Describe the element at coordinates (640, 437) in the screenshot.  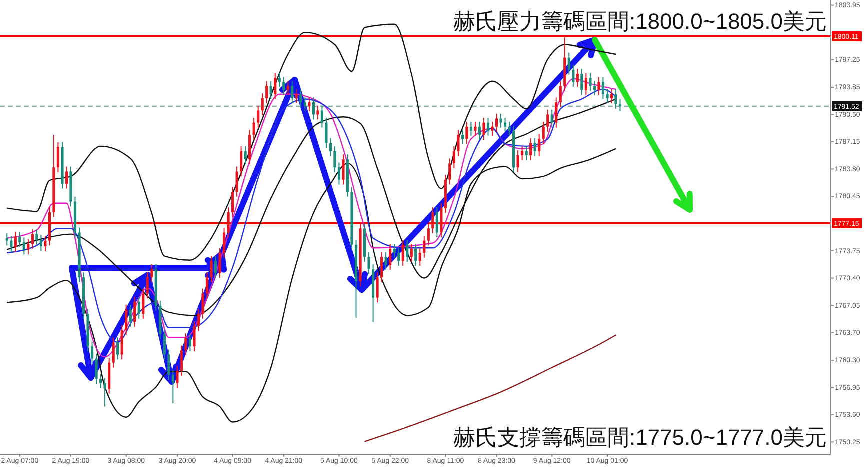
I see `annotation: 赫氏支撐籌碼區間:1775.0~1777.0美元` at that location.